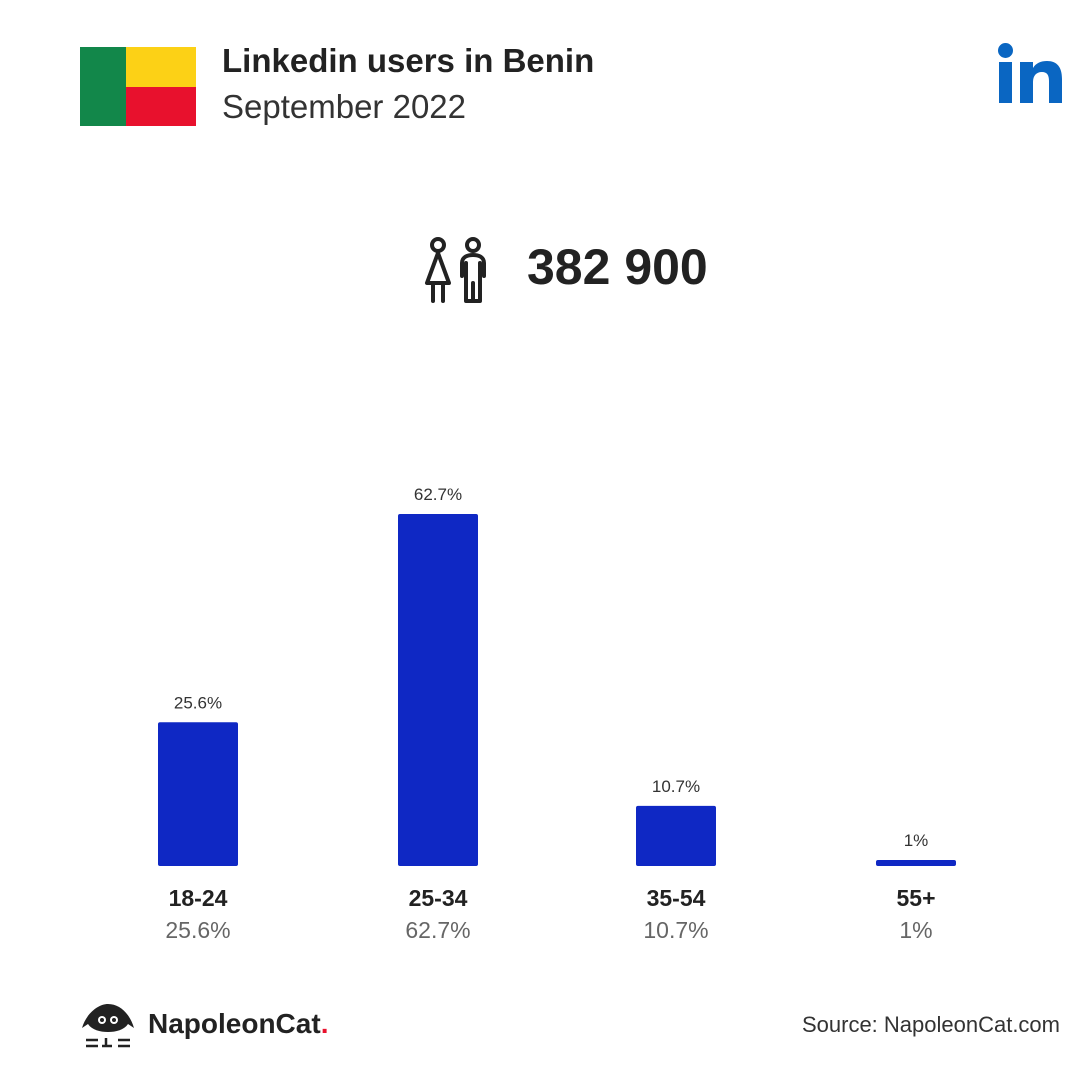  I want to click on category-label: 35-54, so click(676, 898).